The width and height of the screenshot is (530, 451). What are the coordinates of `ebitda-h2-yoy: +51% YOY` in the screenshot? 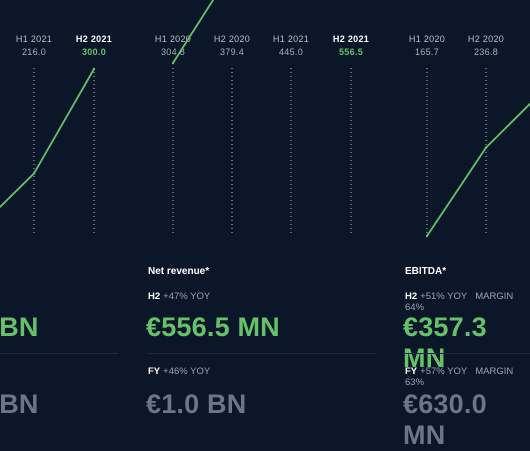 It's located at (444, 296).